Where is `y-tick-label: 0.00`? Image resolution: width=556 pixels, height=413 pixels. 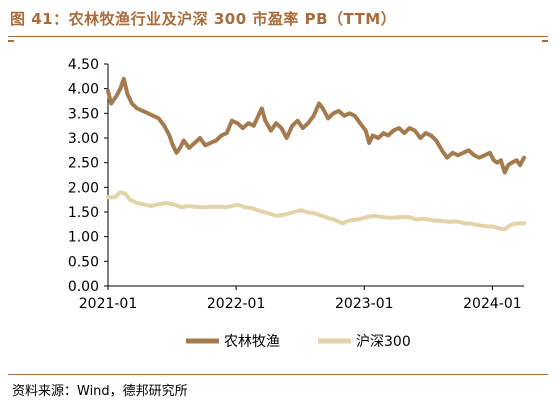
y-tick-label: 0.00 is located at coordinates (83, 287).